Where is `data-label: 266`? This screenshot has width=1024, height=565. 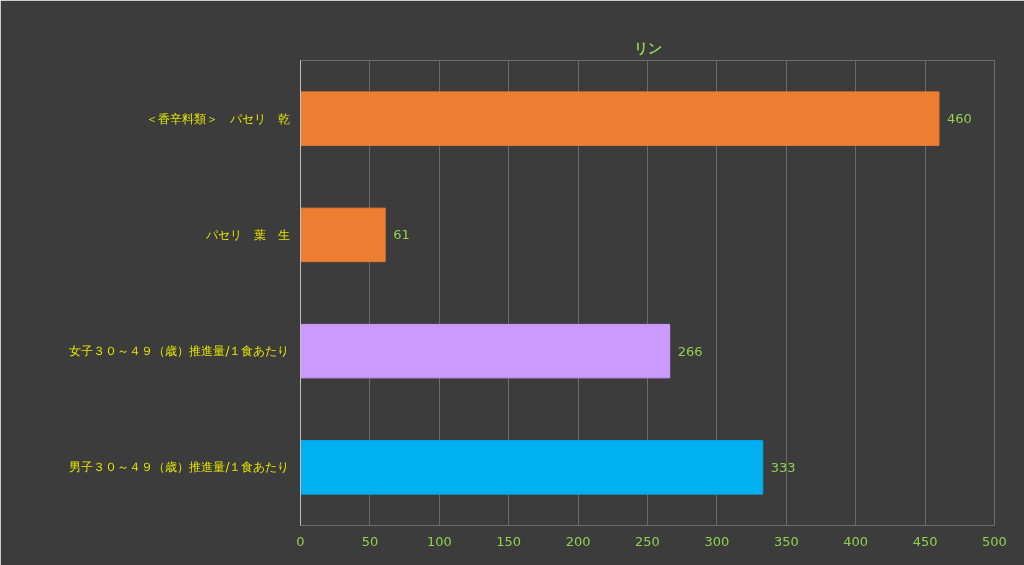 data-label: 266 is located at coordinates (690, 351).